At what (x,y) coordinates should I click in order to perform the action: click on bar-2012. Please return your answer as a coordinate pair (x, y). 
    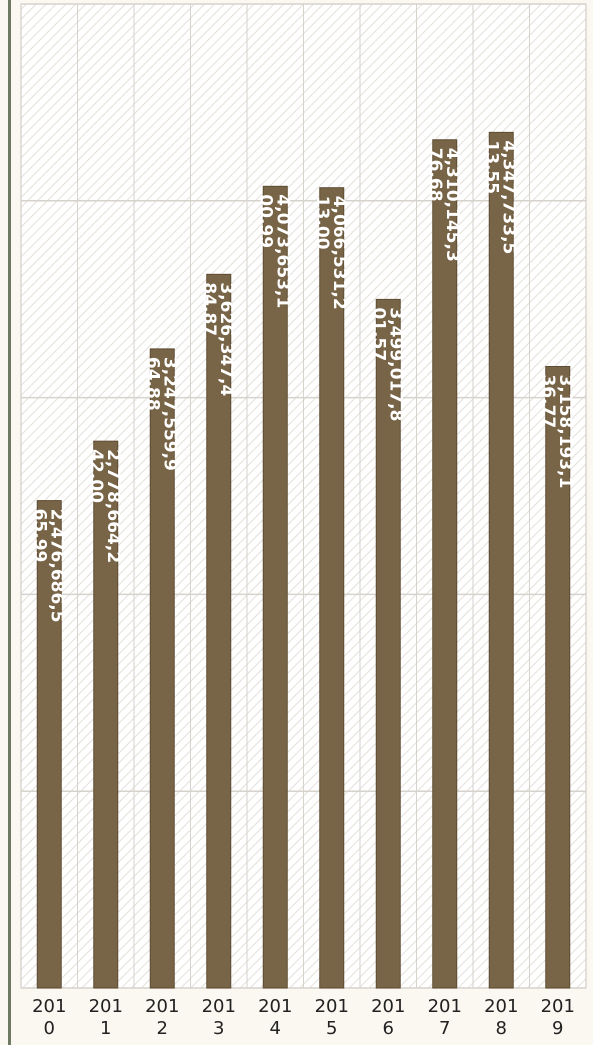
    Looking at the image, I should click on (162, 668).